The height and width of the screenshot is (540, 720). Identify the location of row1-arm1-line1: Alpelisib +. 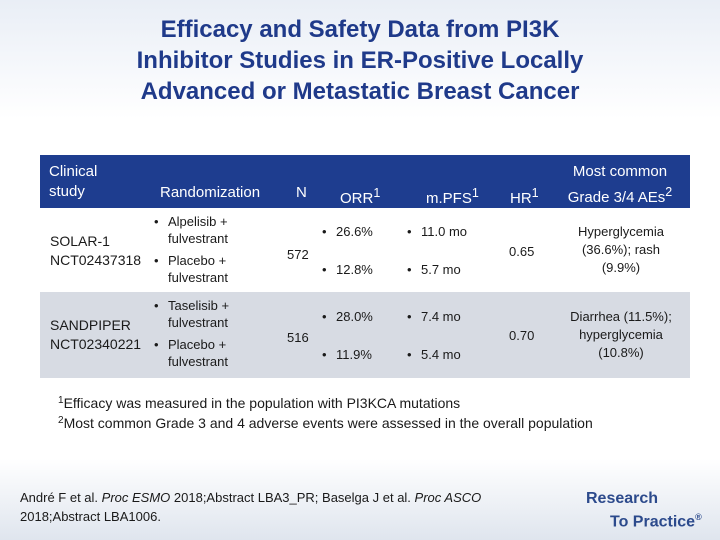
(198, 221).